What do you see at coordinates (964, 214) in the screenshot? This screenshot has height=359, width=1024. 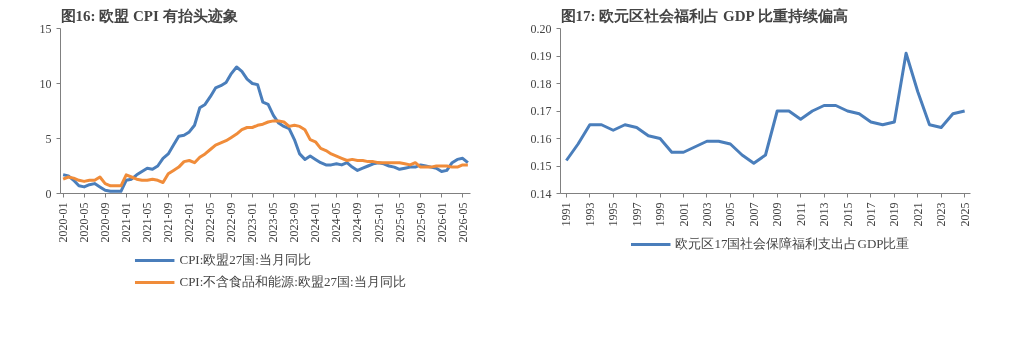 I see `x-tick-label: 2025` at bounding box center [964, 214].